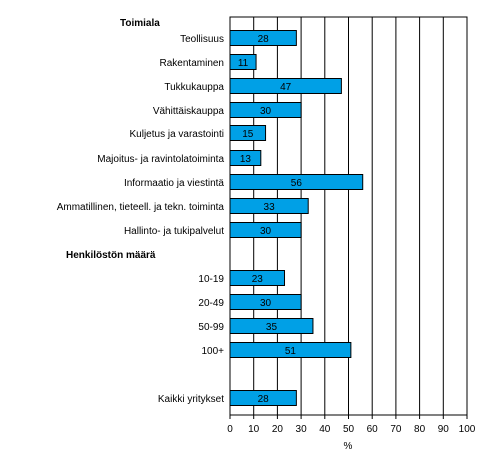 Image resolution: width=489 pixels, height=475 pixels. I want to click on group-heading-1: Henkilöstön määrä, so click(111, 255).